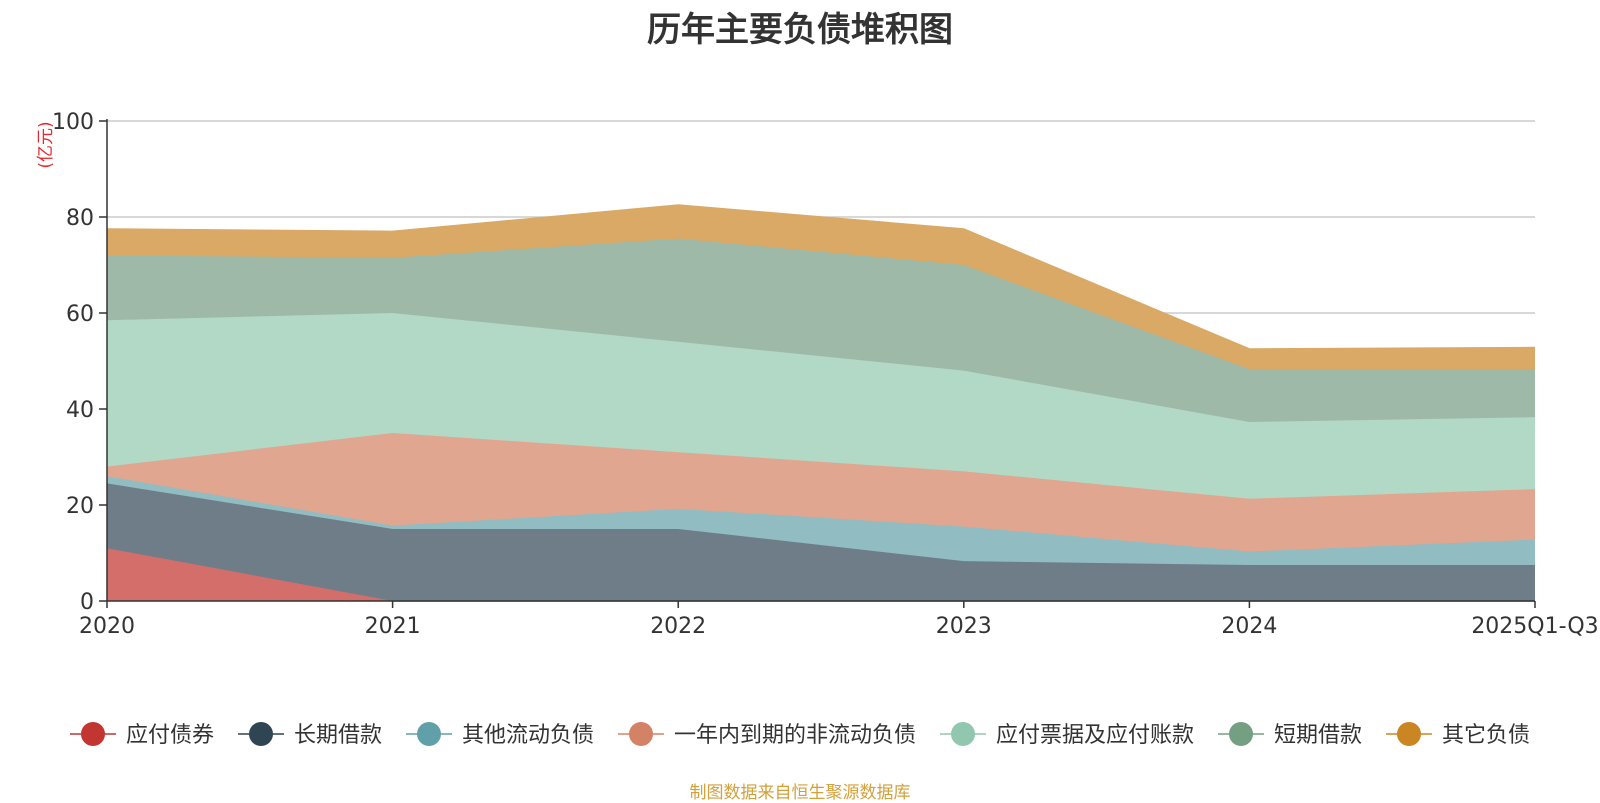 Image resolution: width=1600 pixels, height=803 pixels. I want to click on legend-label: 短期借款, so click(1318, 735).